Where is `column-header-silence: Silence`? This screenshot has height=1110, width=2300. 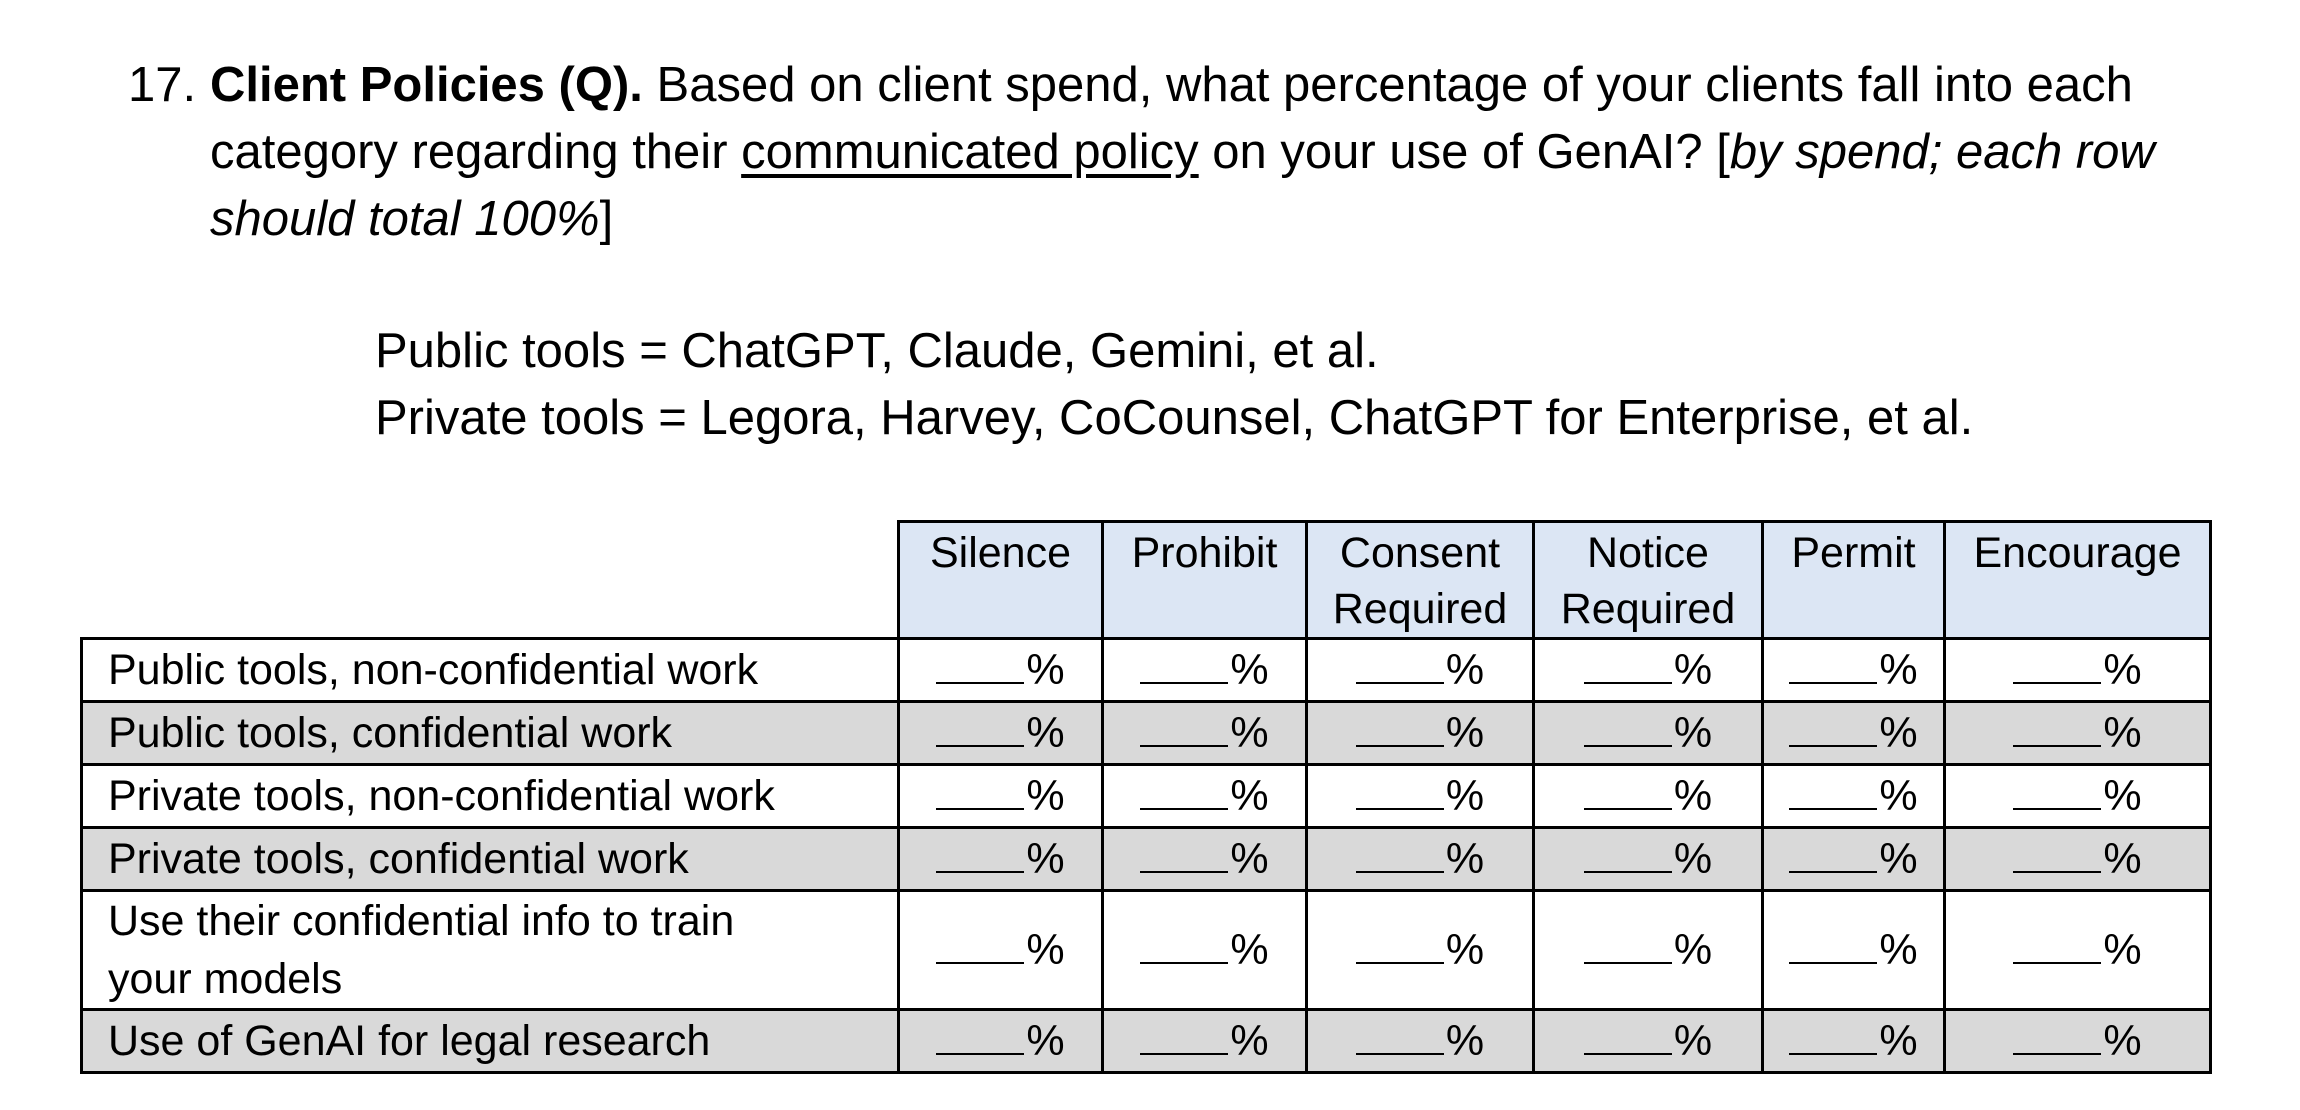 column-header-silence: Silence is located at coordinates (1000, 580).